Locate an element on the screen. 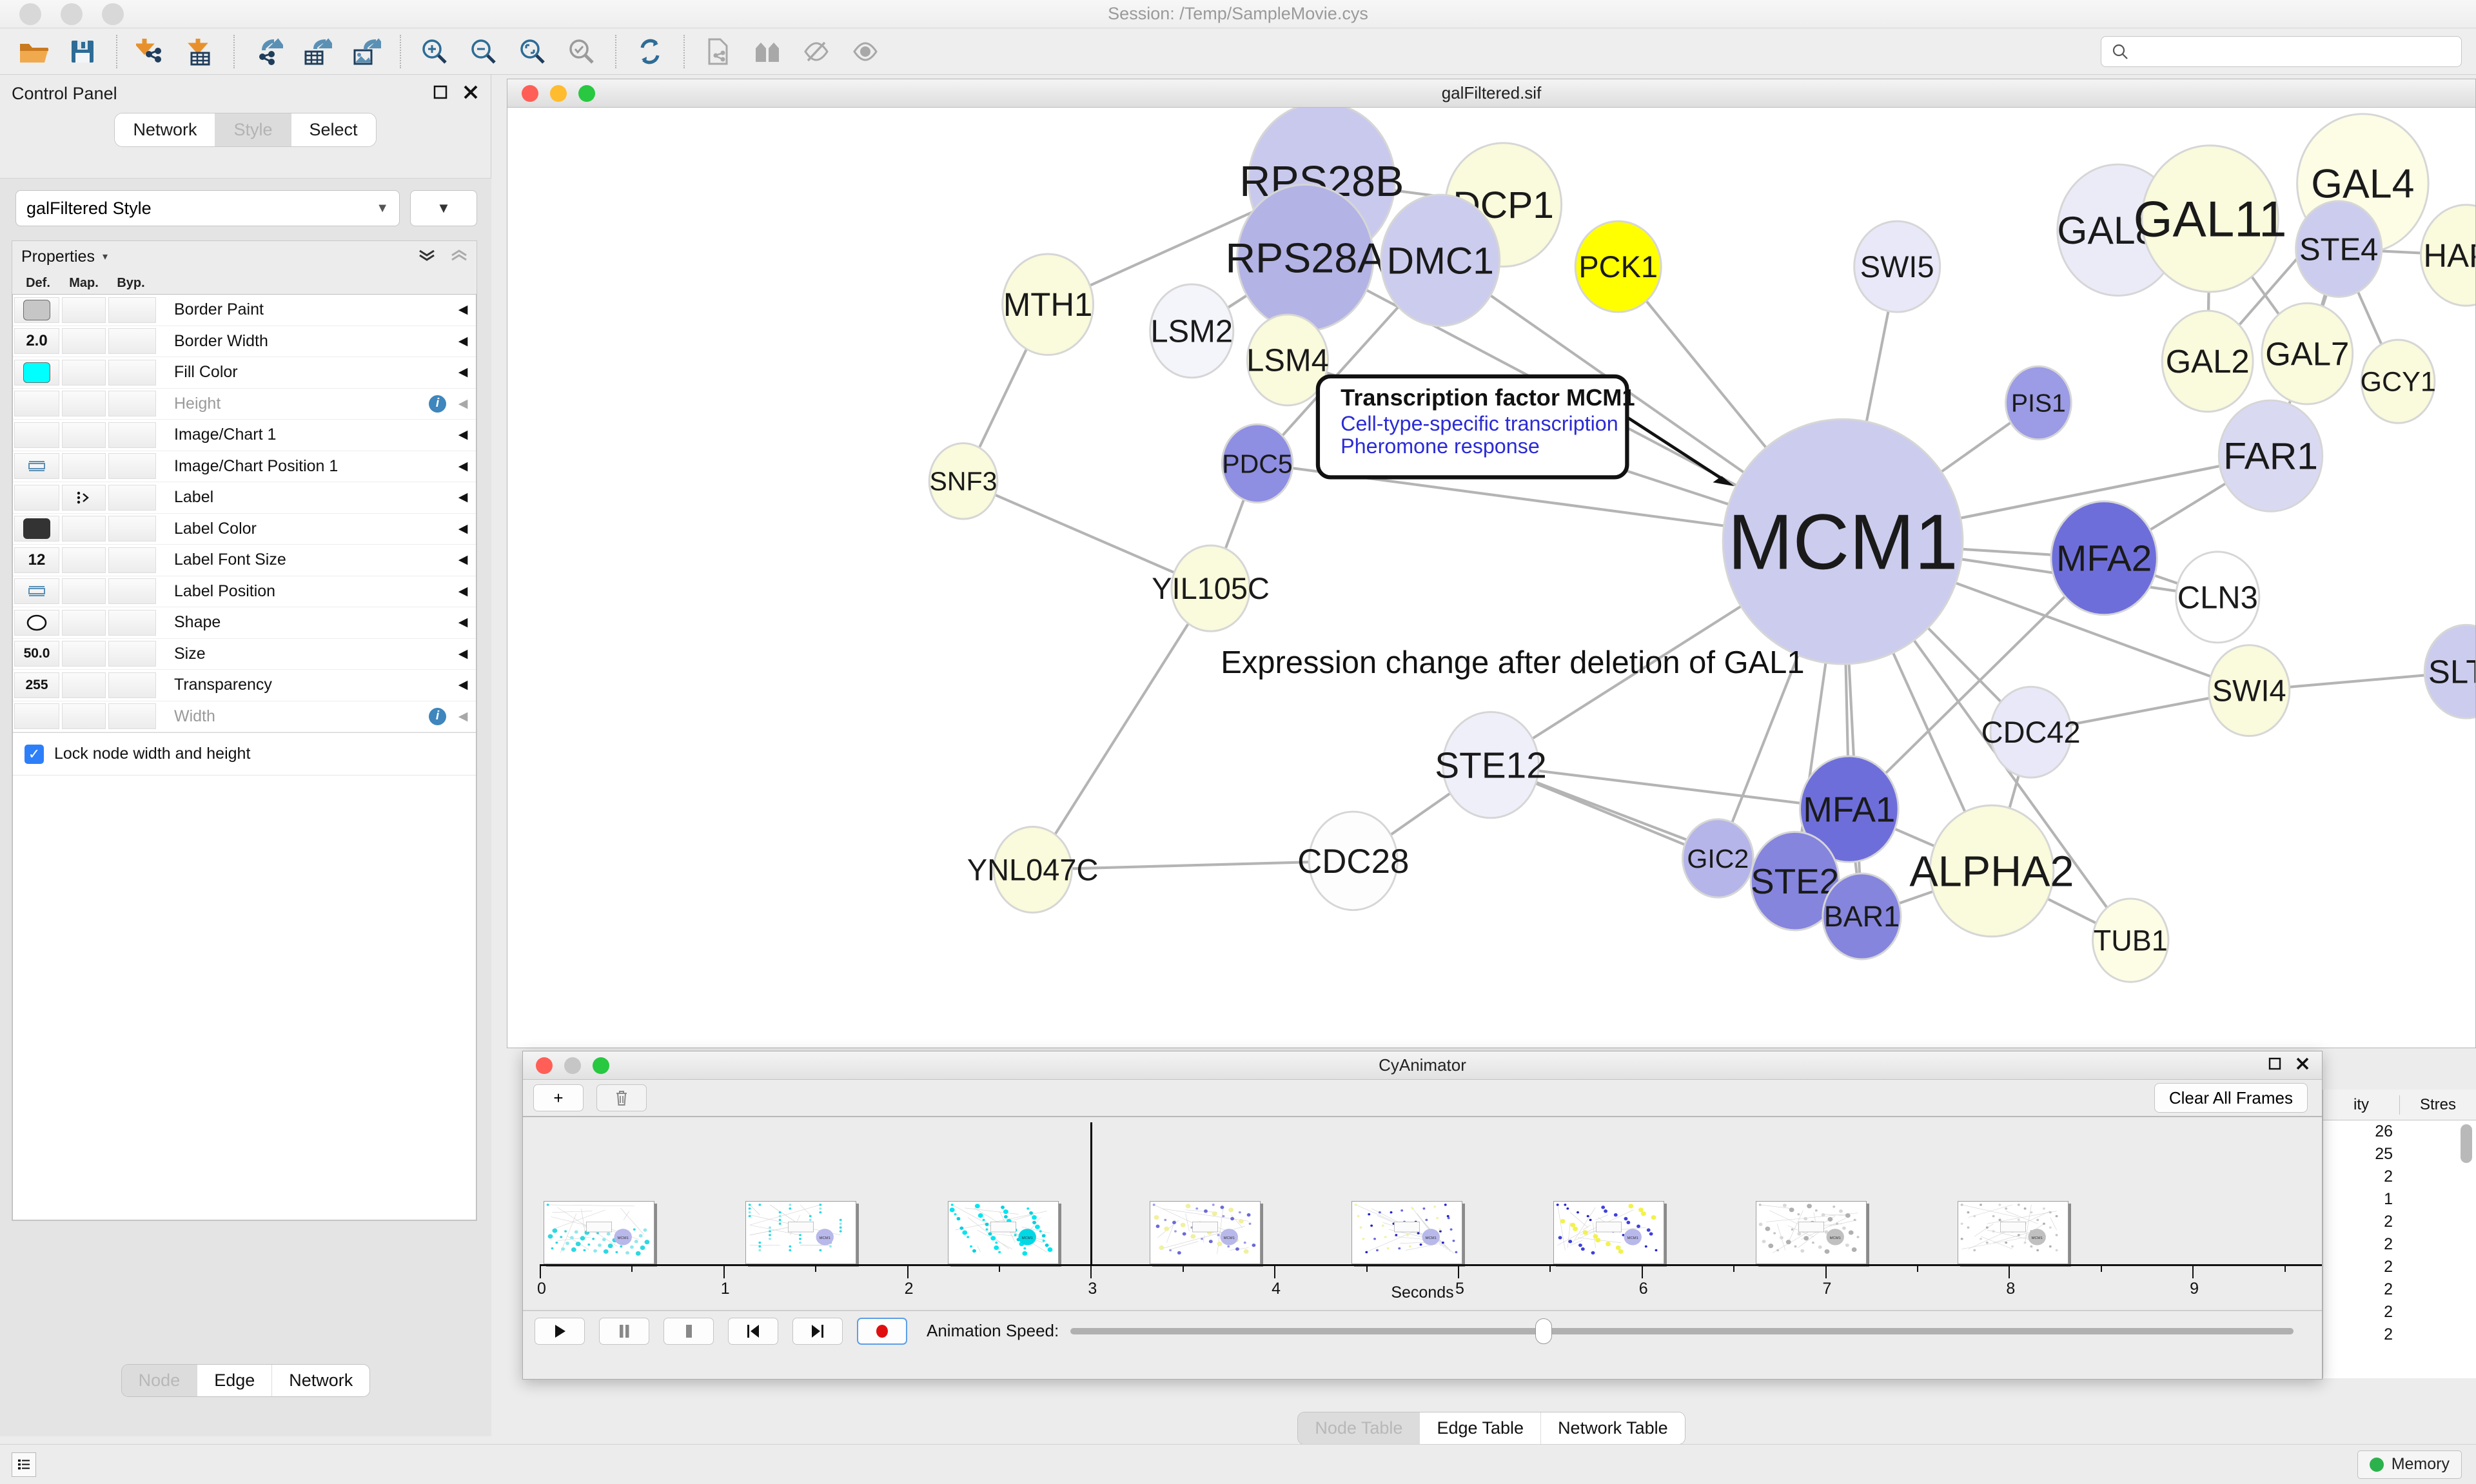 This screenshot has width=2476, height=1484. zoom-in-icon is located at coordinates (434, 52).